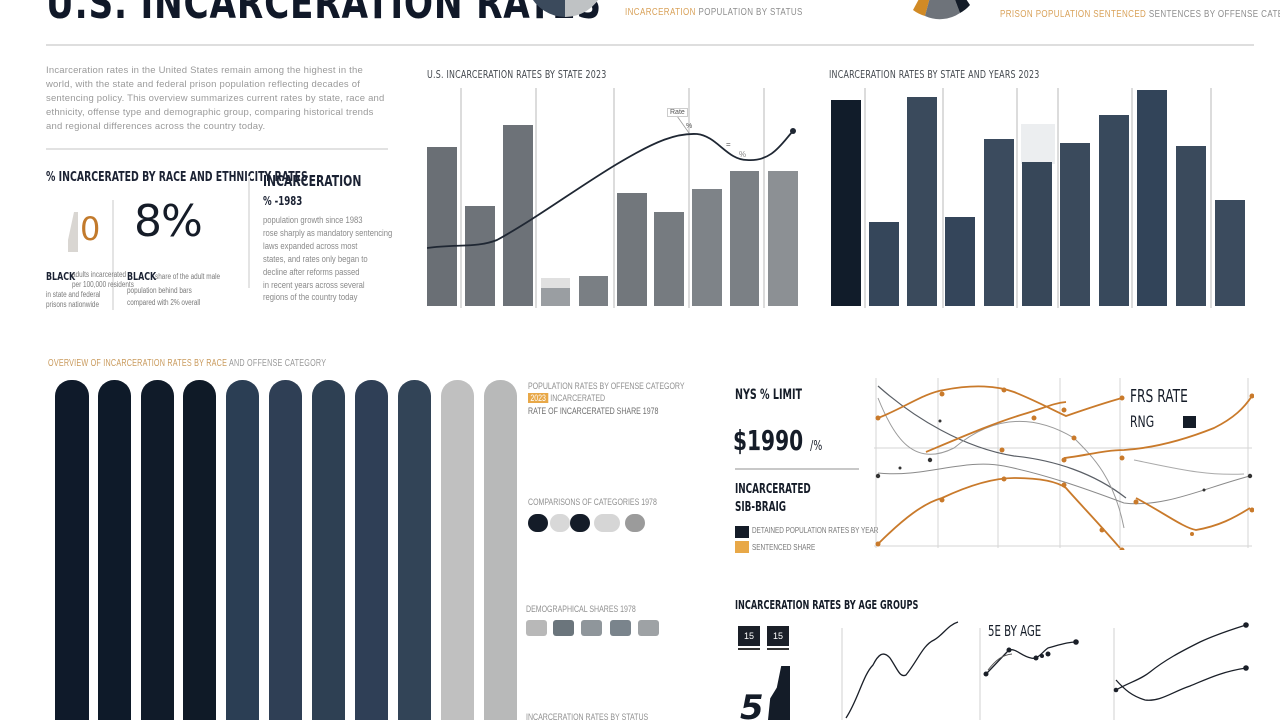 This screenshot has width=1280, height=720. Describe the element at coordinates (749, 636) in the screenshot. I see `age-icon-1: 15` at that location.